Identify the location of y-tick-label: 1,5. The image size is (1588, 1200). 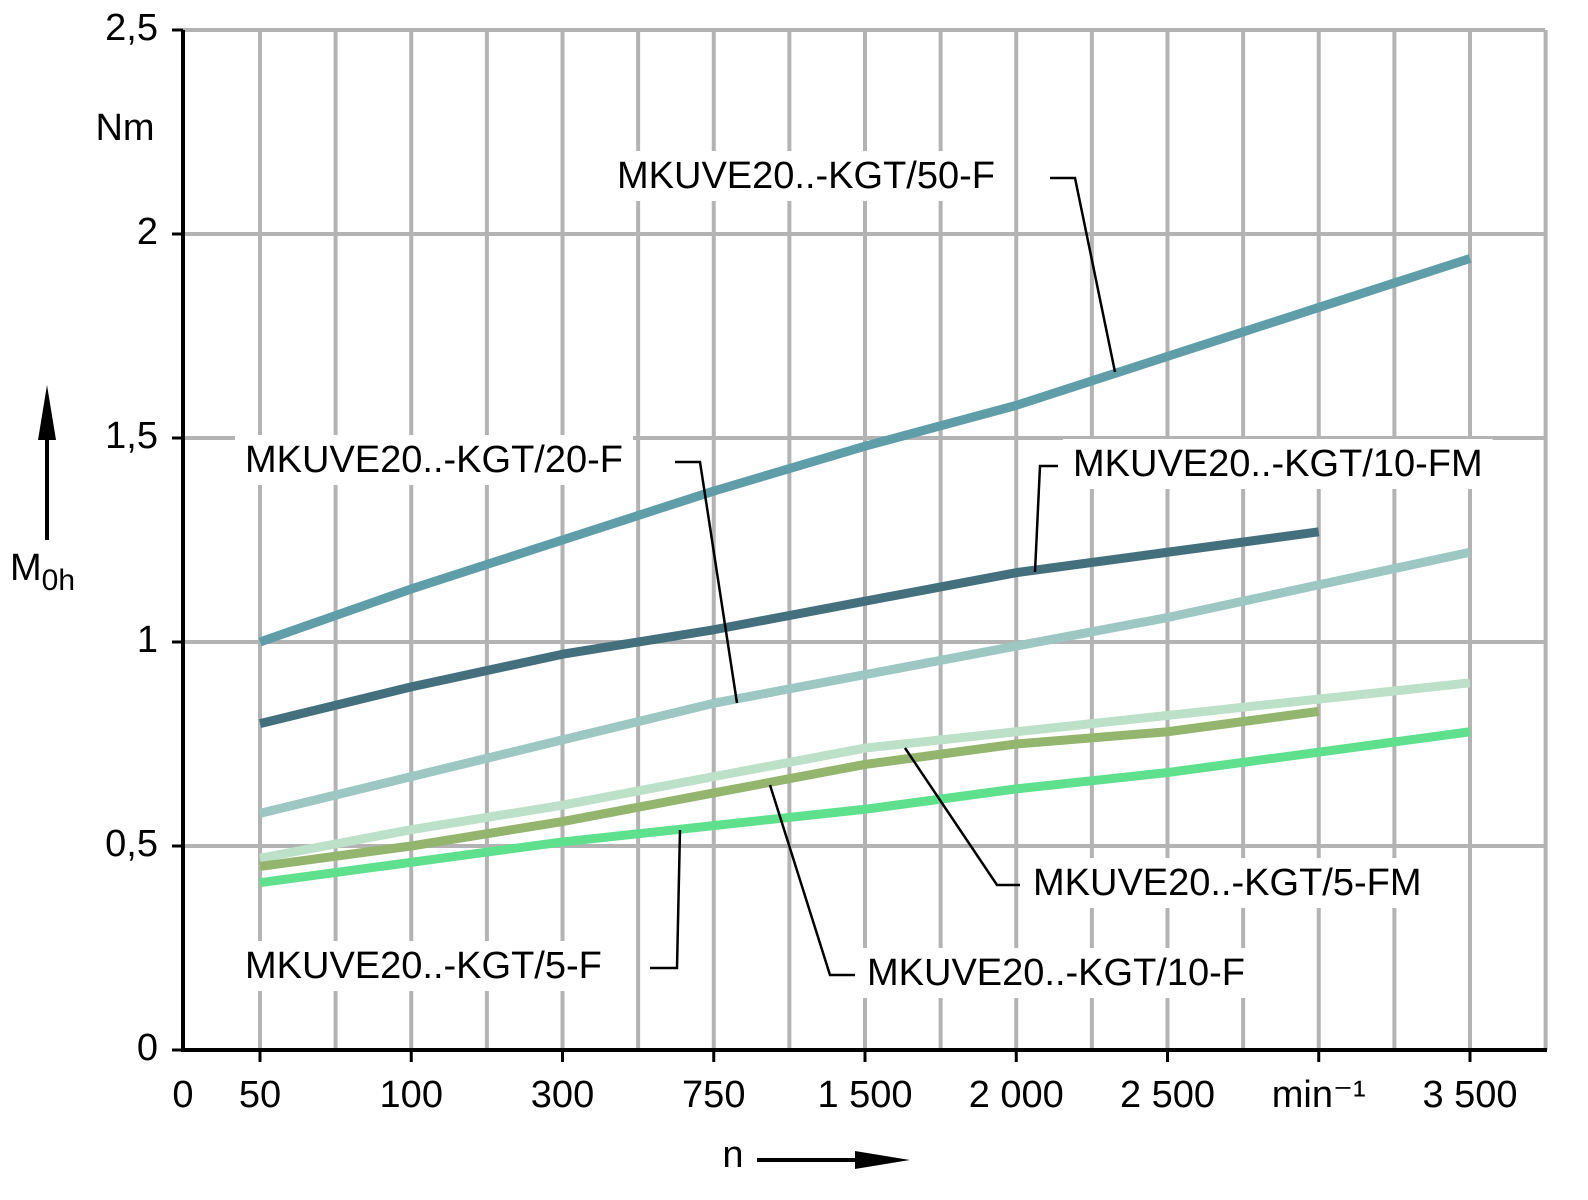
(131, 436).